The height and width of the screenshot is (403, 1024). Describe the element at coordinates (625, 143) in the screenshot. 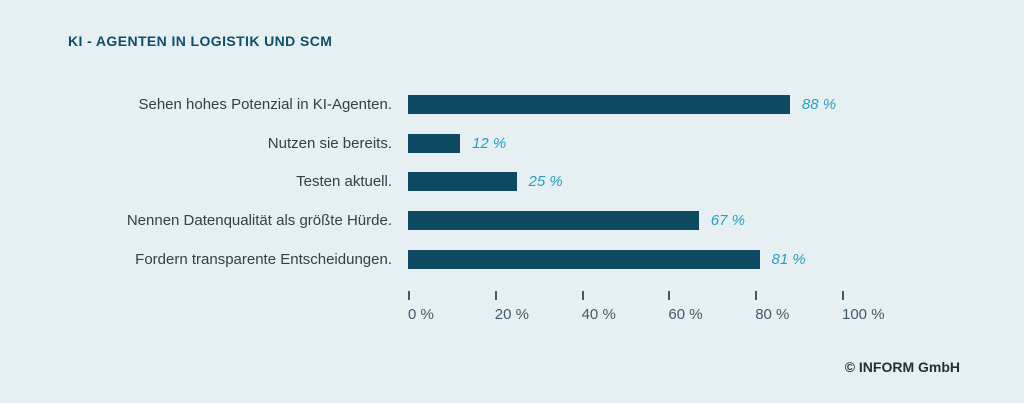

I see `bar-track: 12 %` at that location.